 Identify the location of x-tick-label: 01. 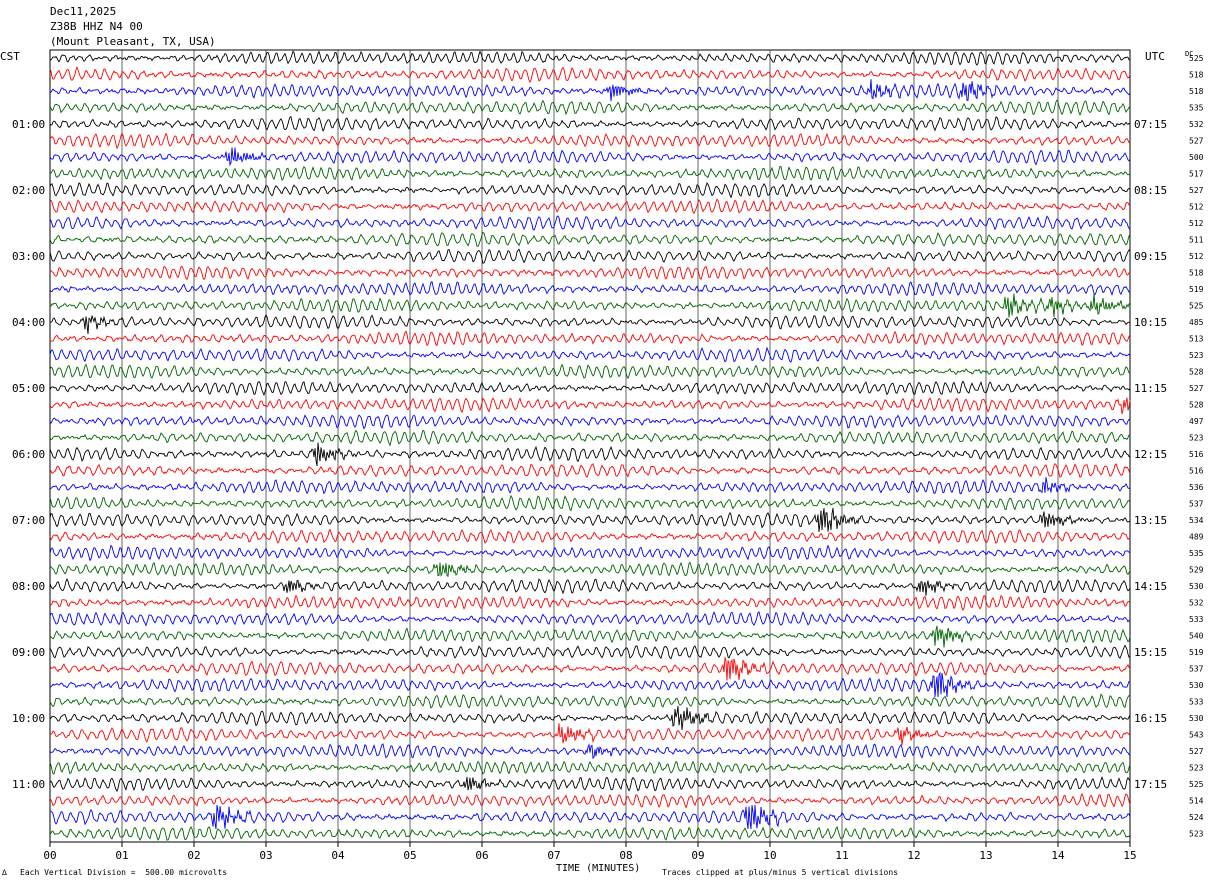
(121, 855).